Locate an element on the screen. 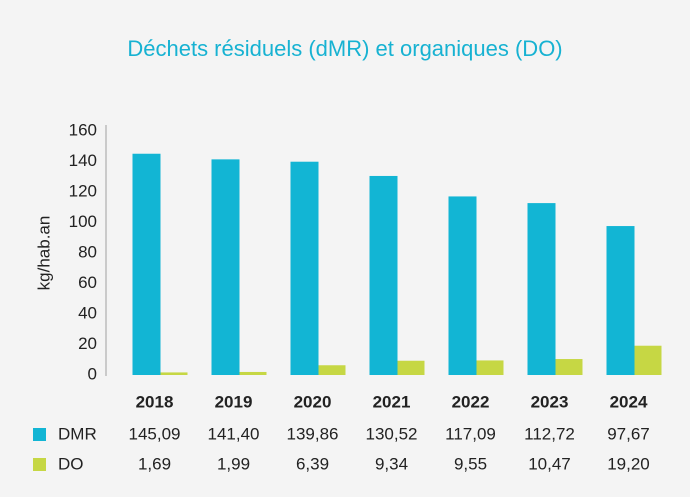 This screenshot has width=690, height=497. y-axis-label: kg/hab.an is located at coordinates (43, 253).